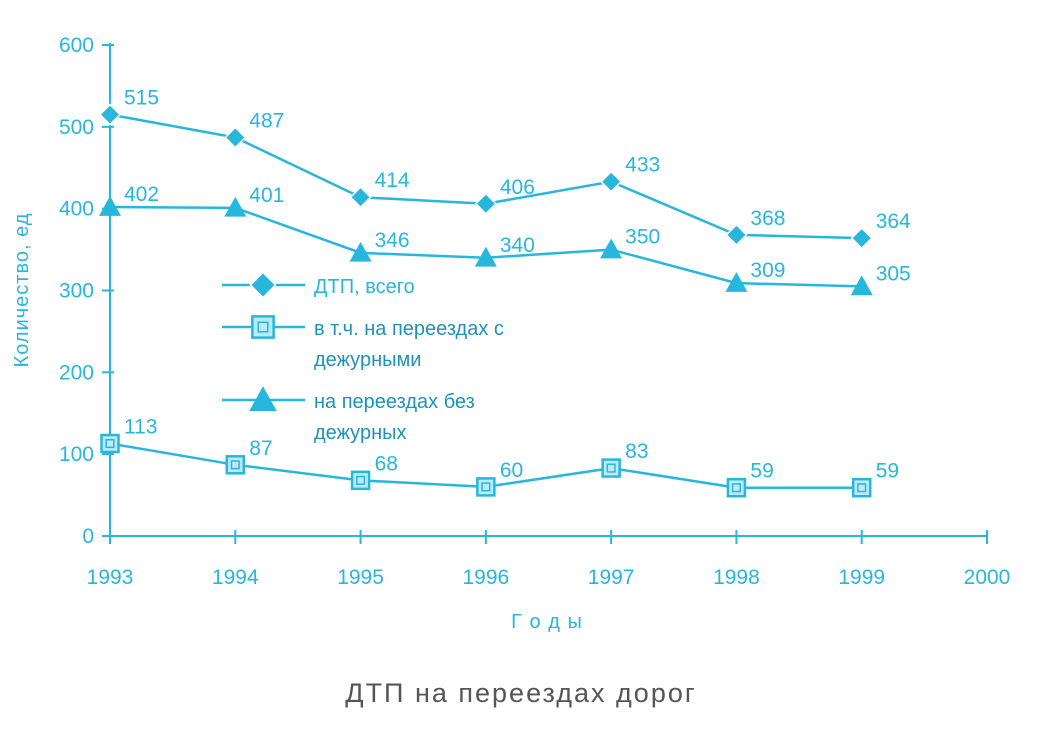 Image resolution: width=1042 pixels, height=730 pixels. I want to click on legend-square-marker, so click(263, 327).